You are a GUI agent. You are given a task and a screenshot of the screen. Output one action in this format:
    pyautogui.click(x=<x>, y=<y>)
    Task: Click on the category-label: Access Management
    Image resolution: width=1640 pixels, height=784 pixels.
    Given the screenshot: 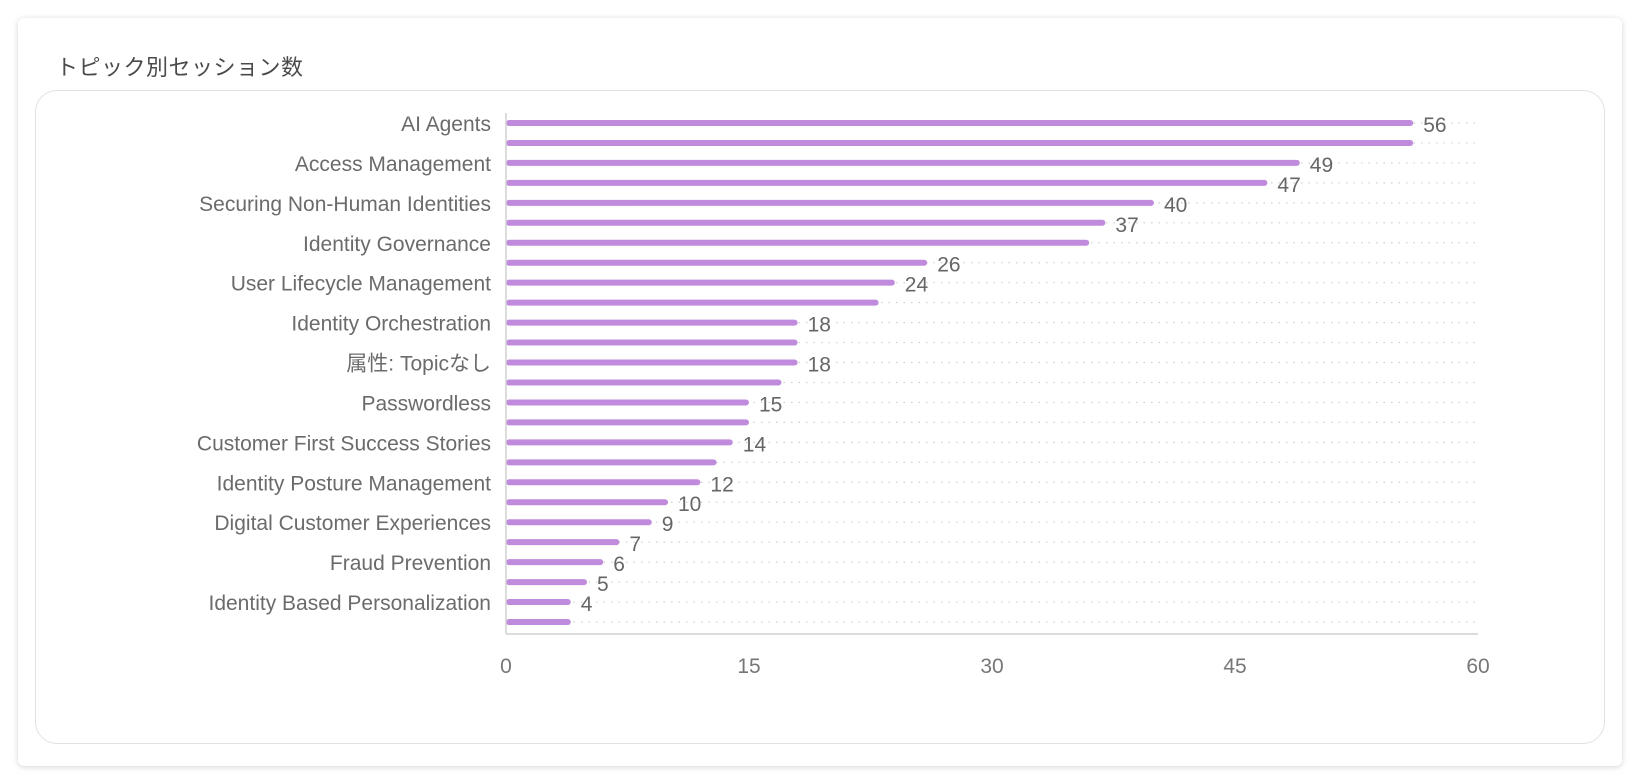 What is the action you would take?
    pyautogui.click(x=393, y=164)
    